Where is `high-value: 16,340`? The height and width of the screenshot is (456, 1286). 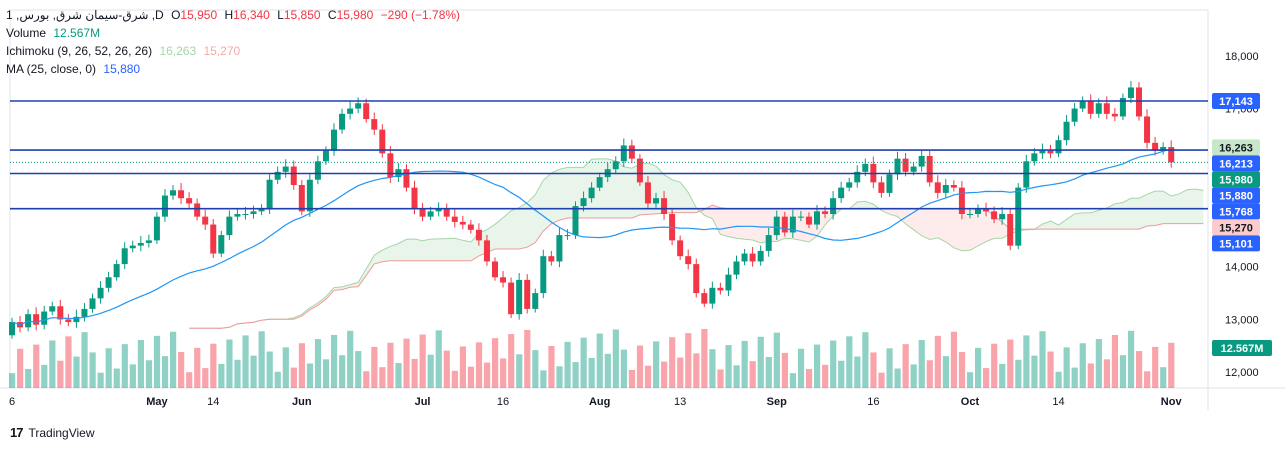
high-value: 16,340 is located at coordinates (251, 15).